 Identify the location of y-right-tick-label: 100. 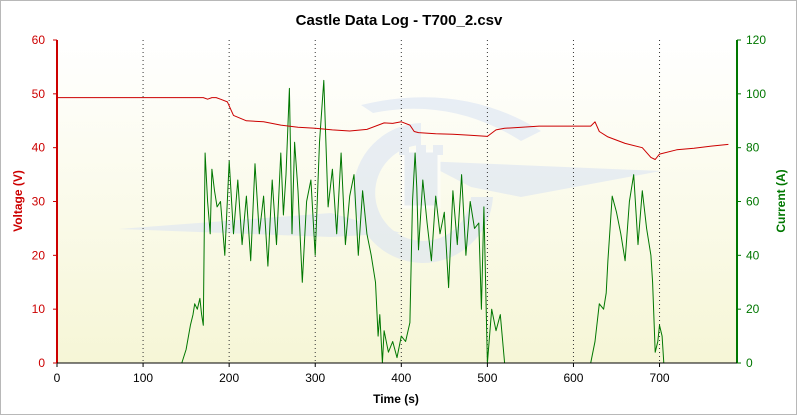
(756, 94).